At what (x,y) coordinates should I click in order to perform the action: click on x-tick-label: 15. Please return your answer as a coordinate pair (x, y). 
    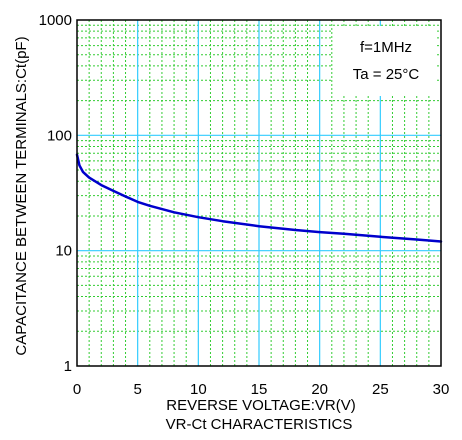
    Looking at the image, I should click on (259, 389).